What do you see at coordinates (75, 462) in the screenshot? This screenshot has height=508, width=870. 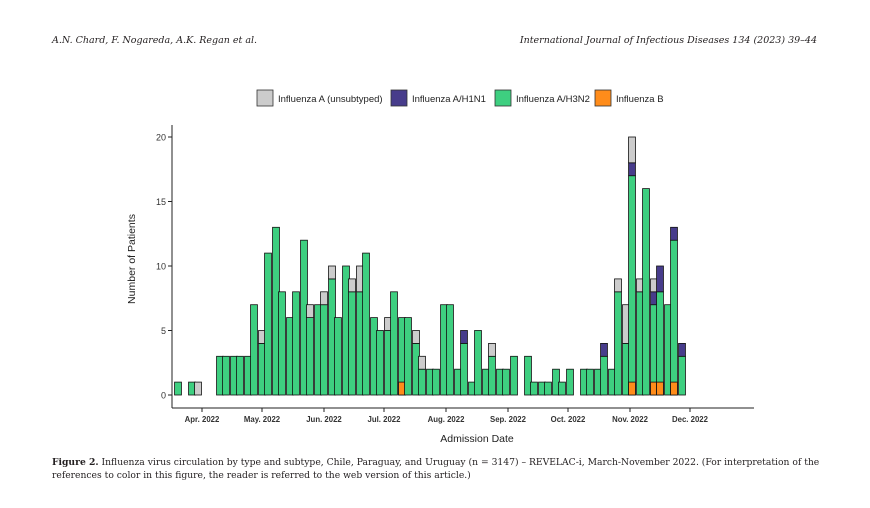 I see `figure-label: Figure 2.` at bounding box center [75, 462].